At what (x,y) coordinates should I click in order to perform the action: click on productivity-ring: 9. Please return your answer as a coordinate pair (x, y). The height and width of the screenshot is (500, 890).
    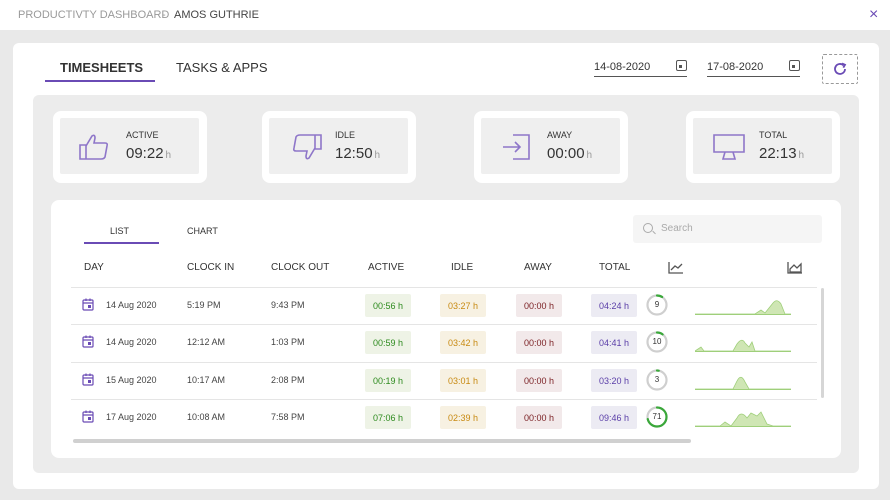
    Looking at the image, I should click on (657, 305).